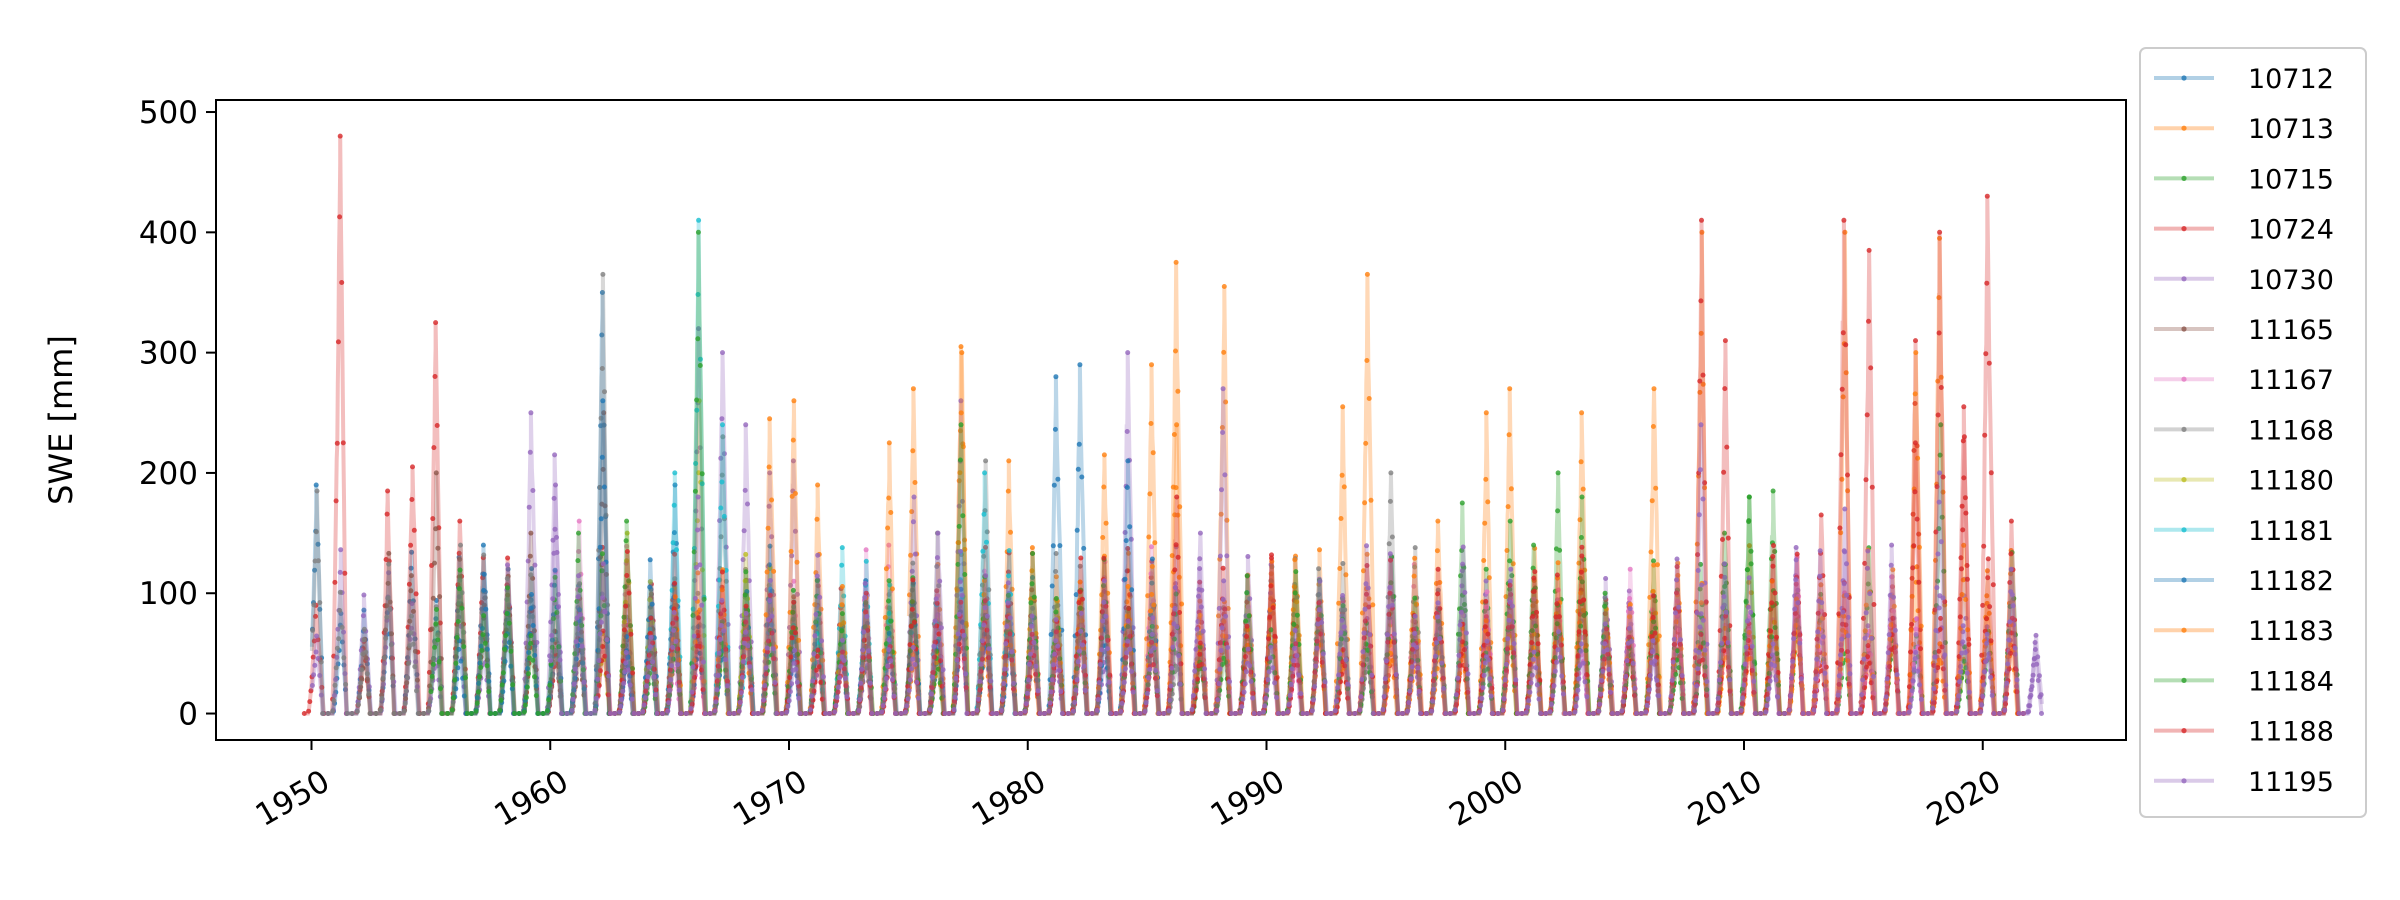  I want to click on legend-label: 10730, so click(2291, 280).